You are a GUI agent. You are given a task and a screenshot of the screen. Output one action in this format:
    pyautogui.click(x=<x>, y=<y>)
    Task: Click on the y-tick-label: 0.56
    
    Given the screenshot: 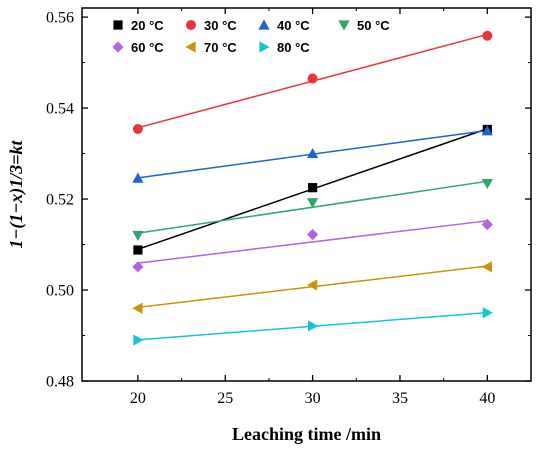 What is the action you would take?
    pyautogui.click(x=60, y=18)
    